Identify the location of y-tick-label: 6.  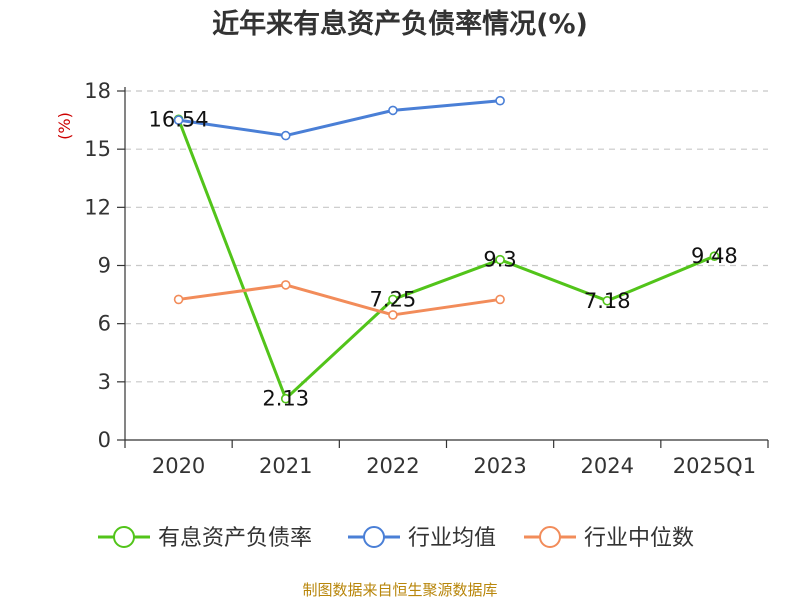
(104, 324).